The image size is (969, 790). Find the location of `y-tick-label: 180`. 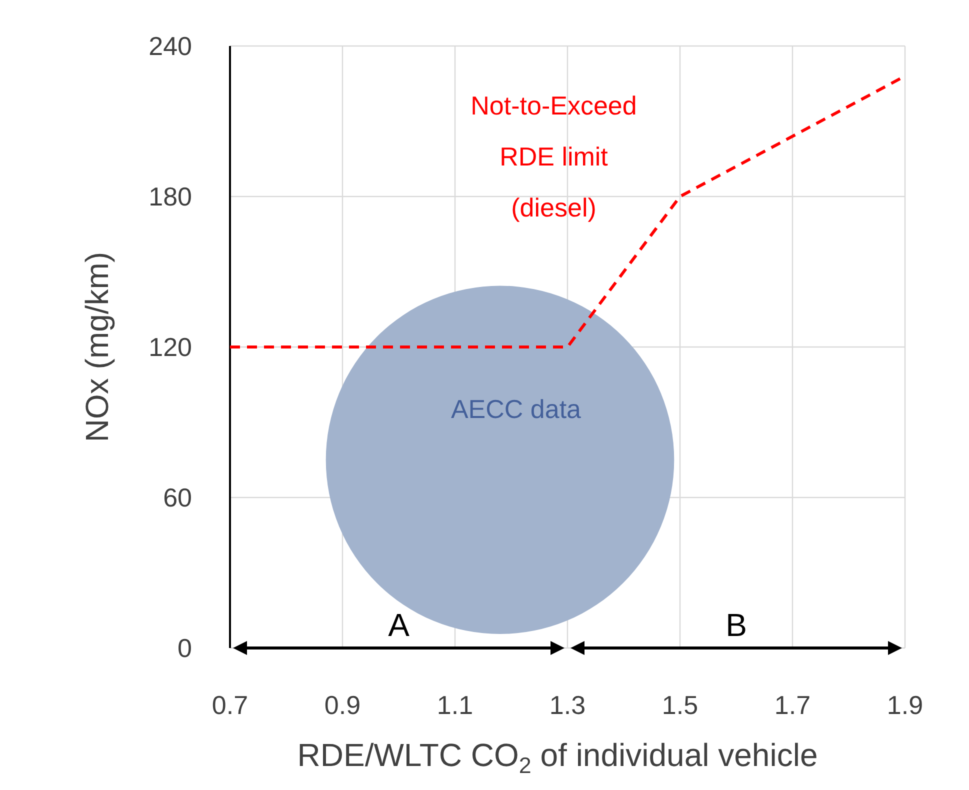

y-tick-label: 180 is located at coordinates (170, 197).